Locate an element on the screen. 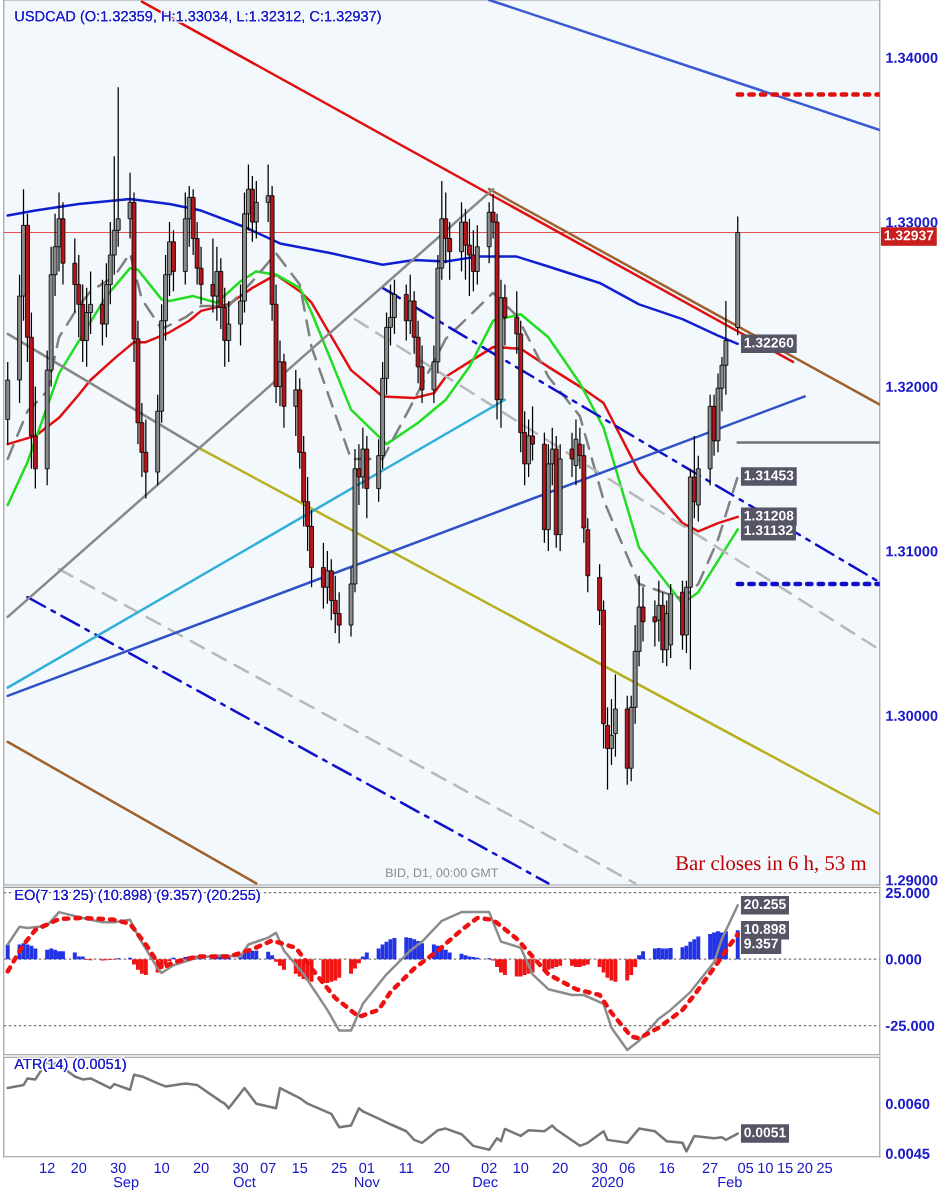  x-tick-label: 27 is located at coordinates (710, 1167).